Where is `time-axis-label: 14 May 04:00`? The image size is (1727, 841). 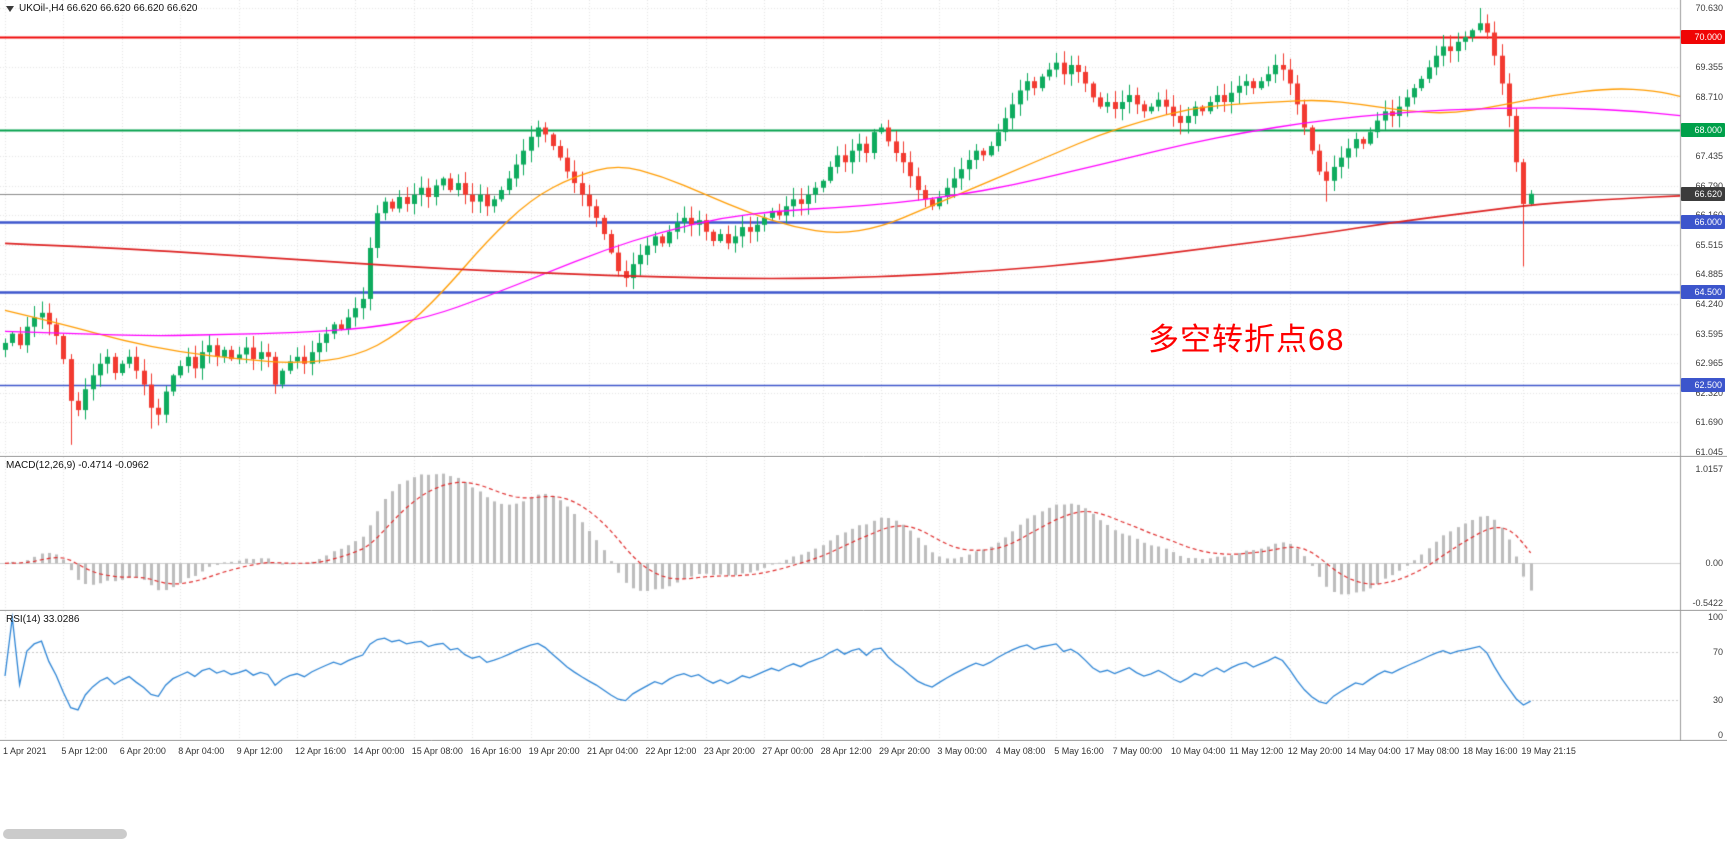
time-axis-label: 14 May 04:00 is located at coordinates (1373, 751).